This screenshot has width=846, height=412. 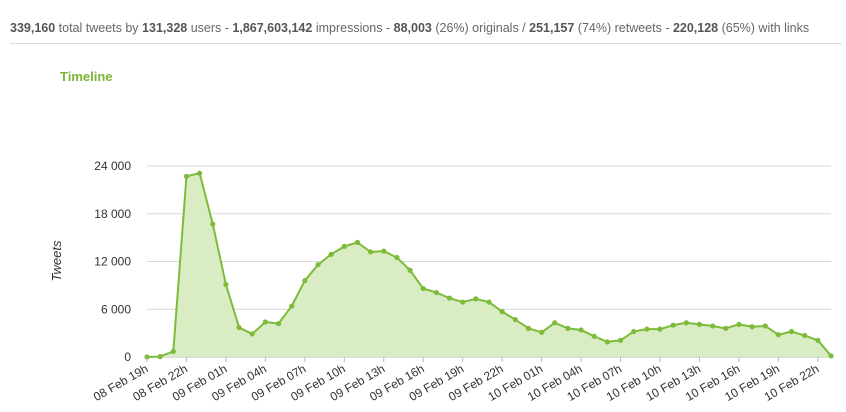 What do you see at coordinates (764, 28) in the screenshot?
I see `stats-text: (65%) with links` at bounding box center [764, 28].